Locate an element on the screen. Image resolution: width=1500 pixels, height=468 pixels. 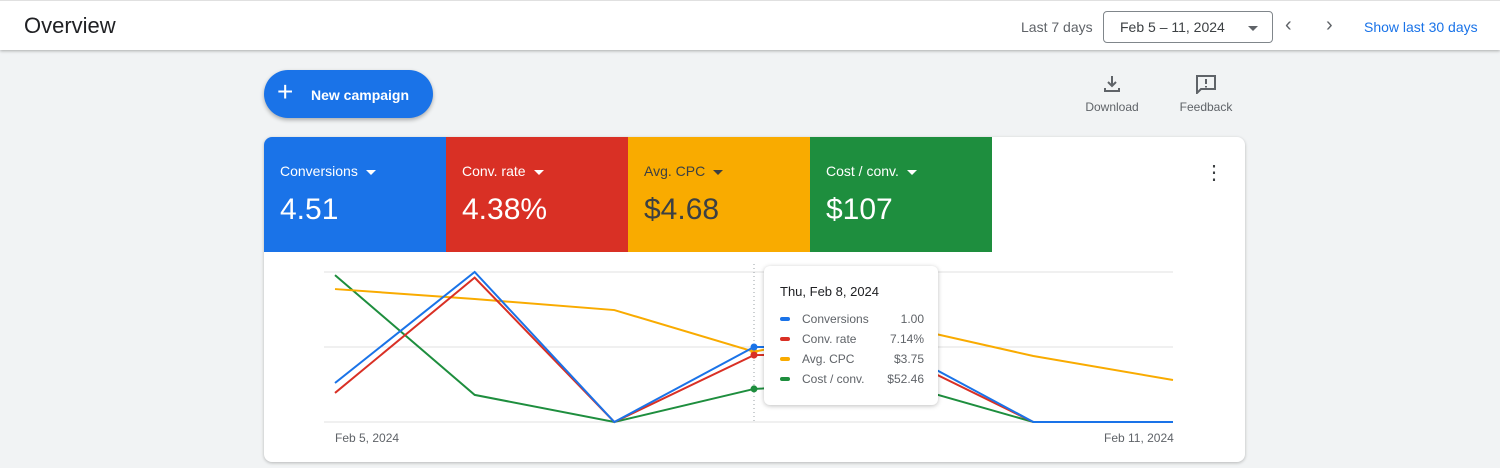
feedback-label: Feedback is located at coordinates (1206, 107).